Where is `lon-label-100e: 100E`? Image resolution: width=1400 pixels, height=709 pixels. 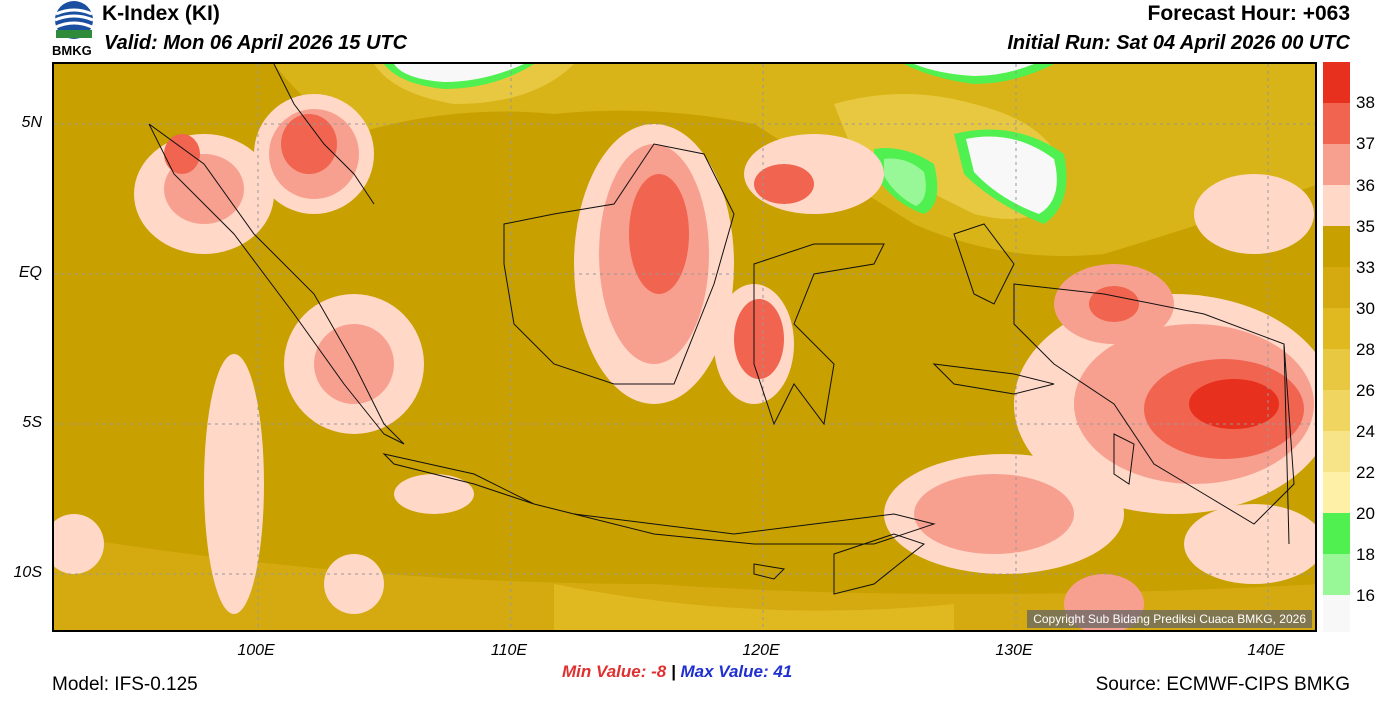
lon-label-100e: 100E is located at coordinates (256, 650).